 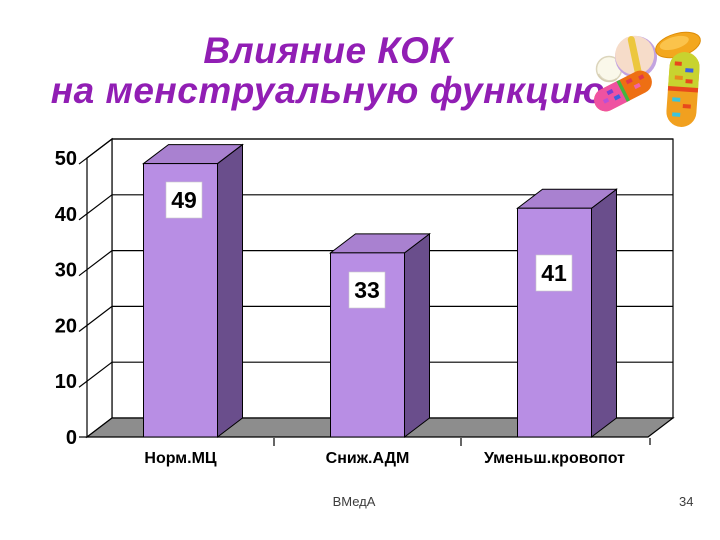 I want to click on footer-page-number: 34, so click(x=686, y=501).